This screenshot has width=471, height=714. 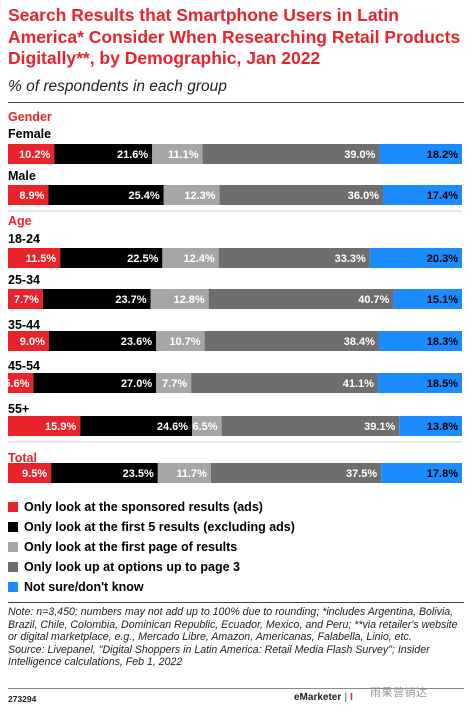 I want to click on data-label: 11.5%, so click(x=41, y=259).